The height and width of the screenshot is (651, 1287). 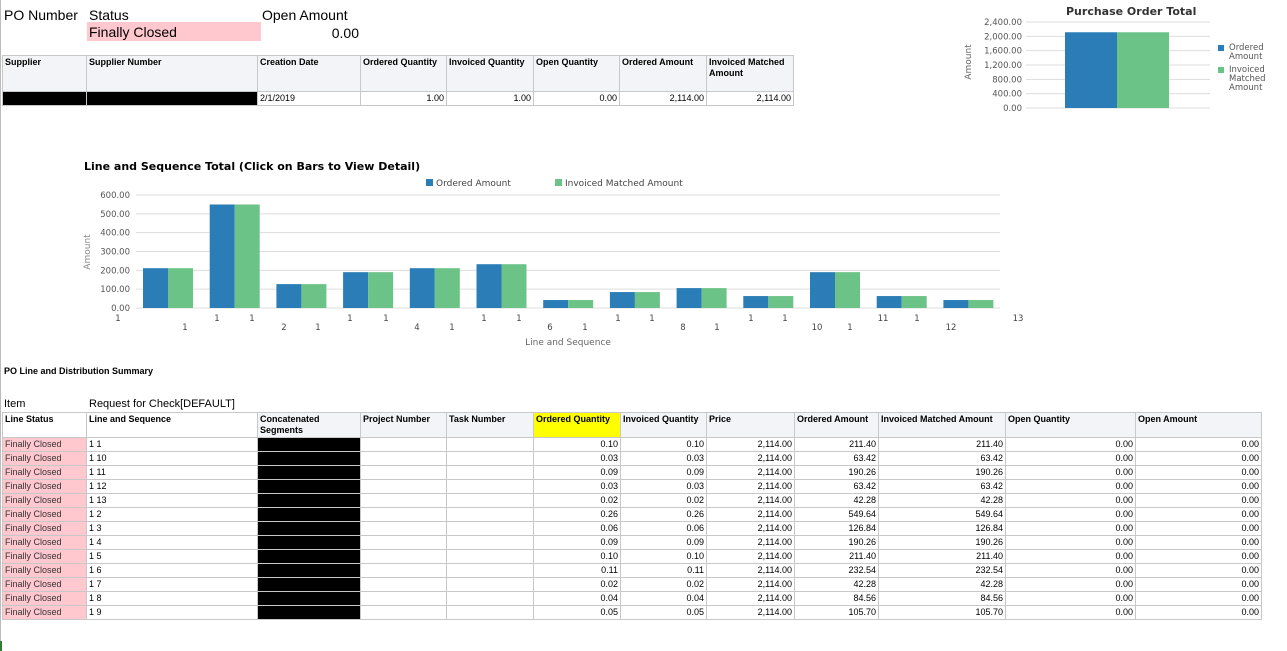 I want to click on summary-cell: 0.09, so click(x=663, y=472).